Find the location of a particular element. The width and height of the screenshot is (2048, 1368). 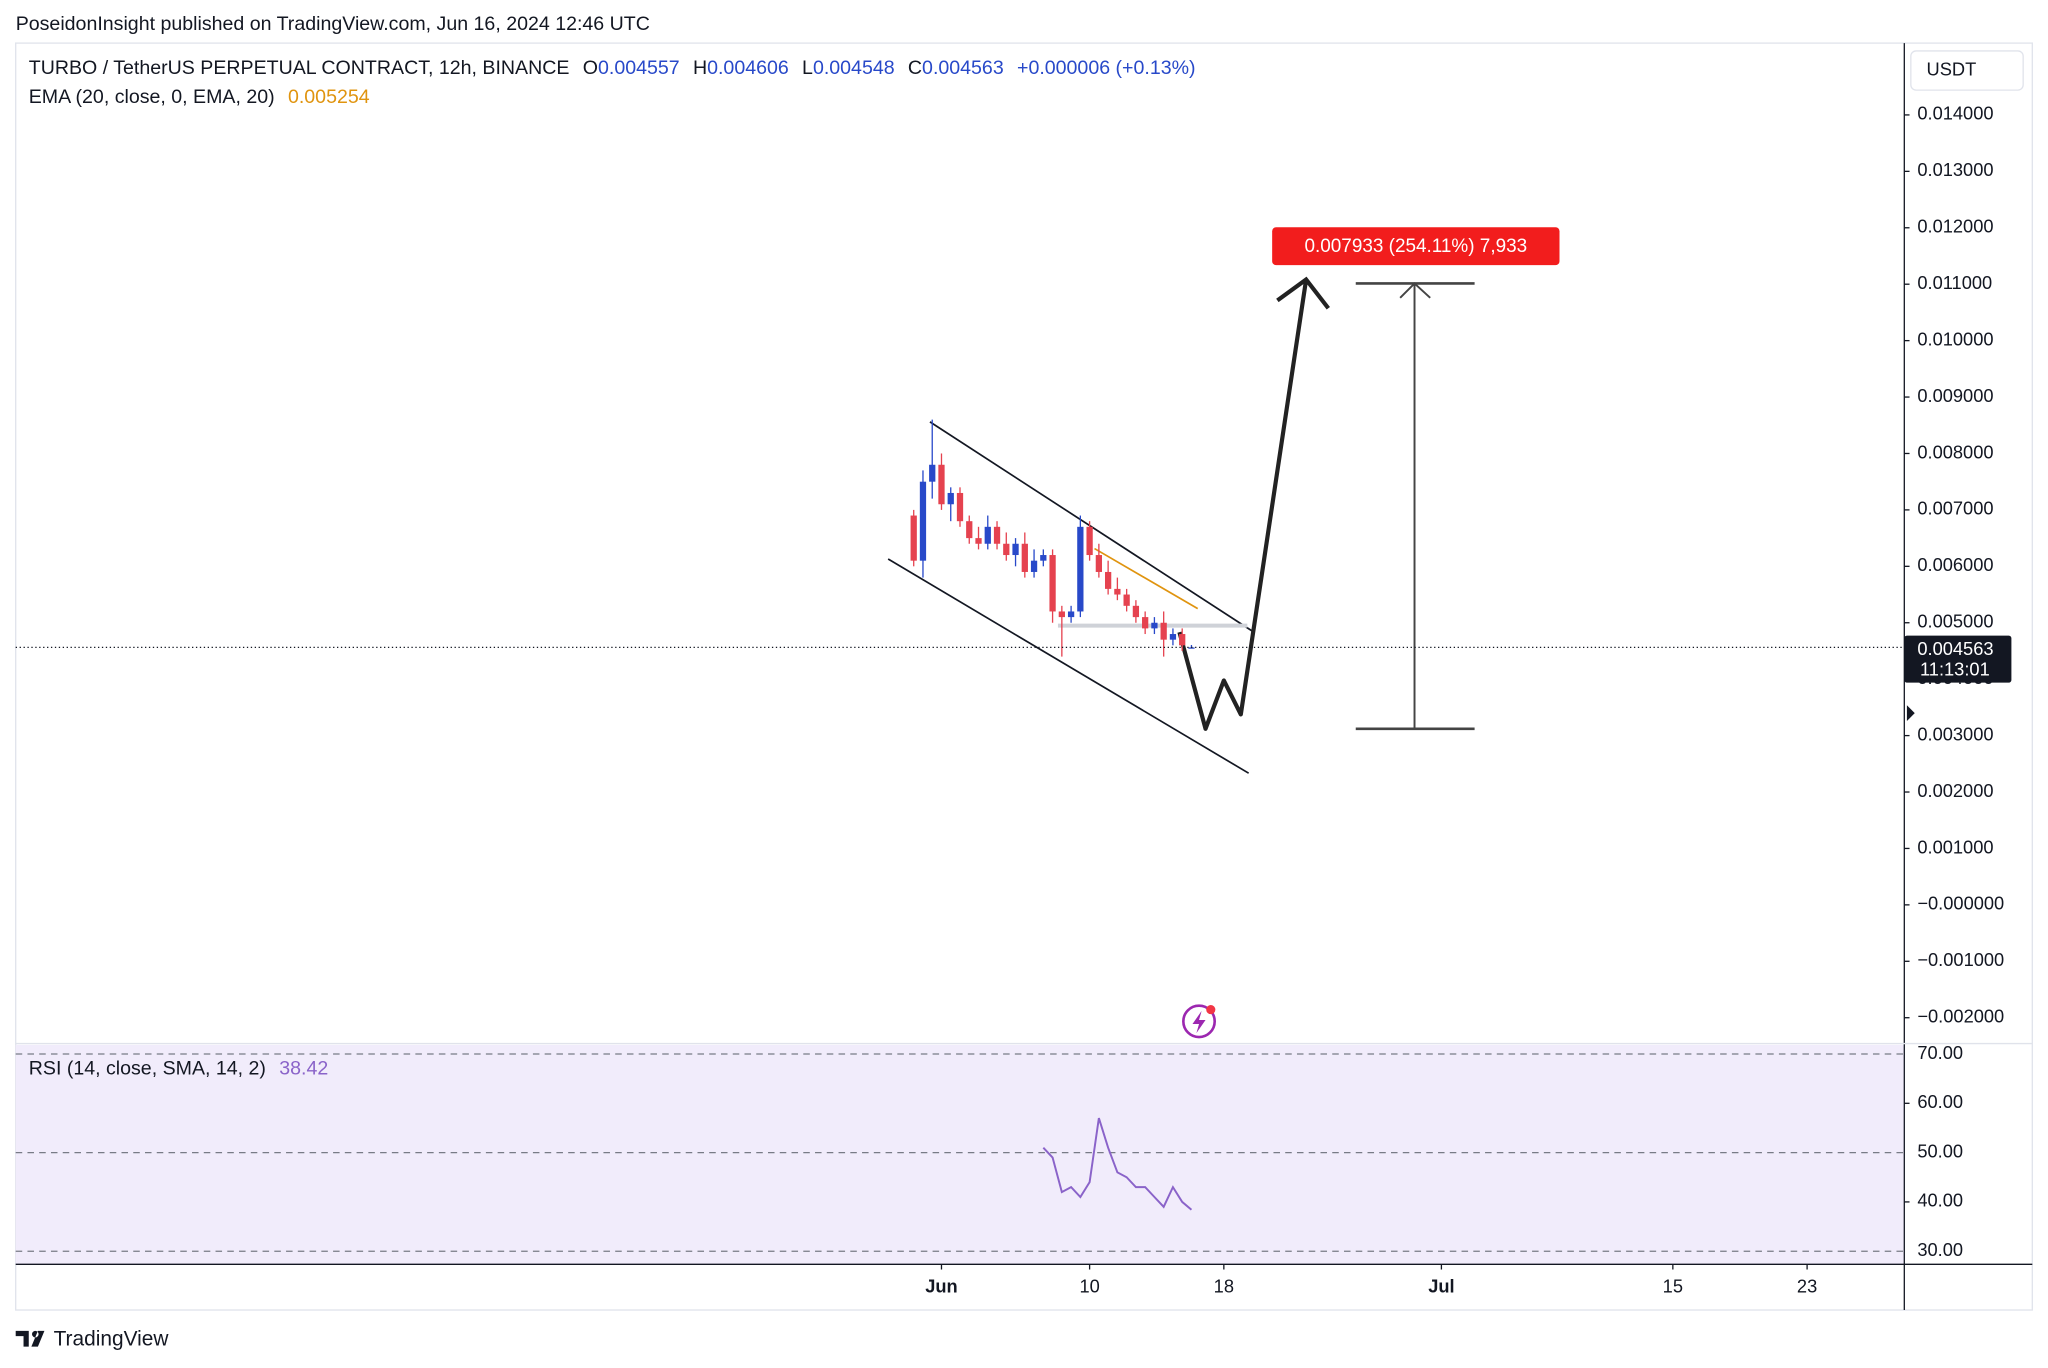

footer-logo: TradingView is located at coordinates (92, 1339).